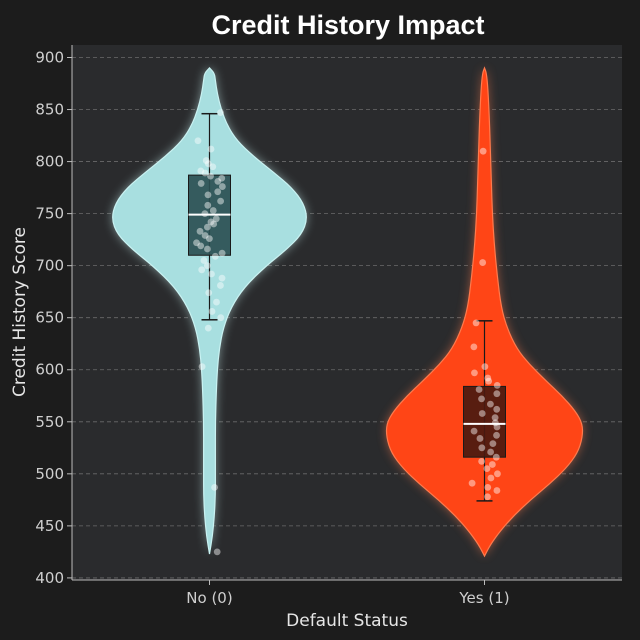 Image resolution: width=640 pixels, height=640 pixels. I want to click on y-tick-label: 850, so click(49, 110).